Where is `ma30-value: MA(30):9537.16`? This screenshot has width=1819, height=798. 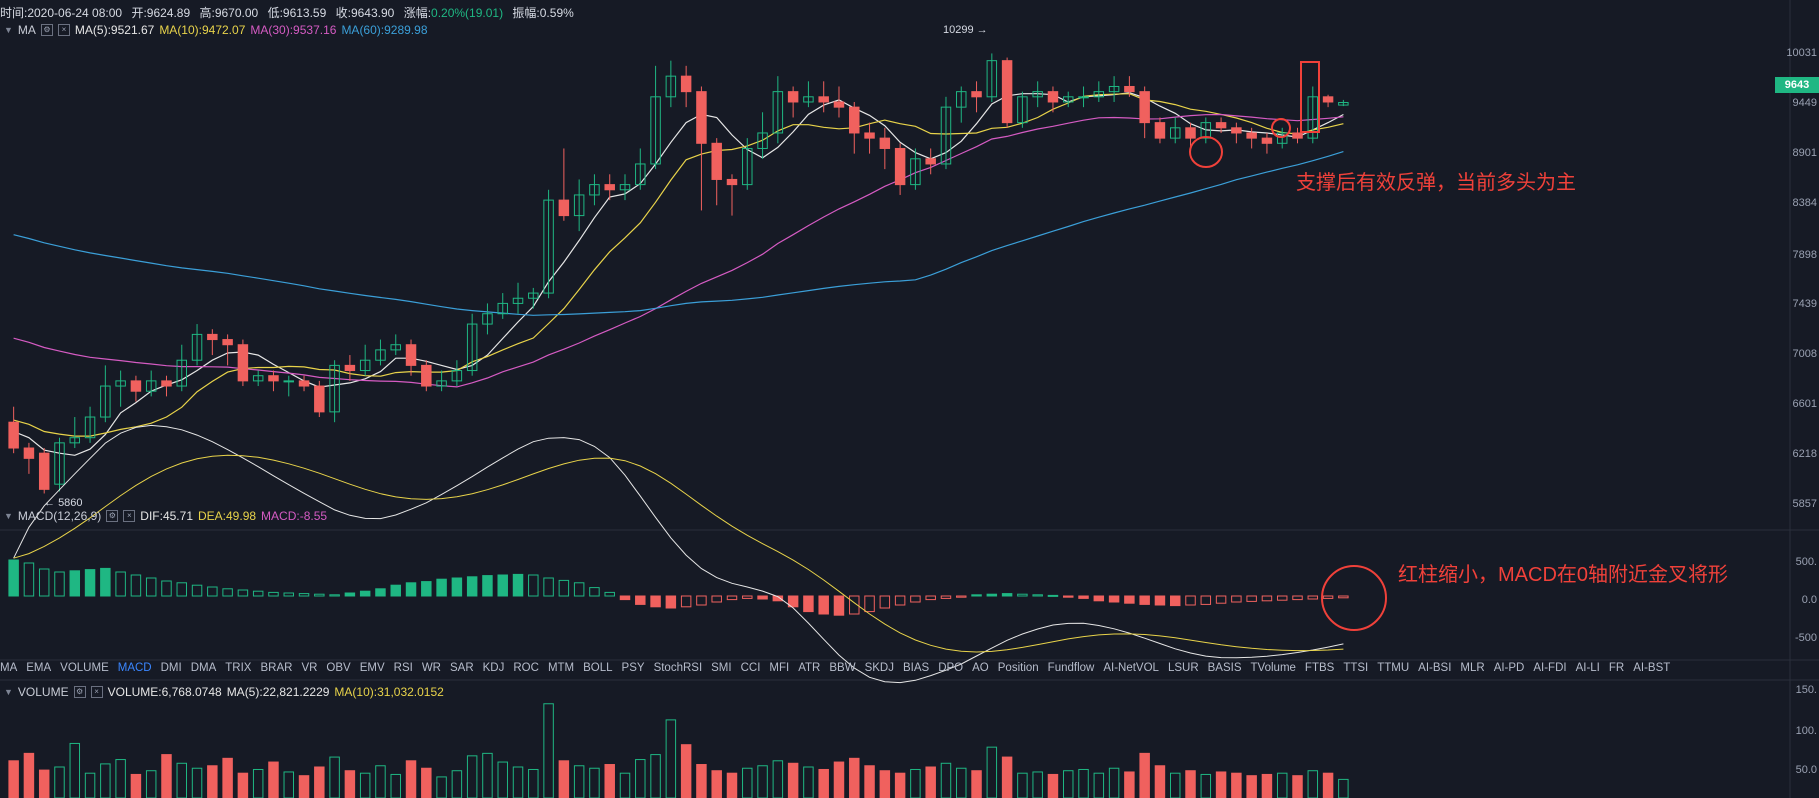
ma30-value: MA(30):9537.16 is located at coordinates (293, 30).